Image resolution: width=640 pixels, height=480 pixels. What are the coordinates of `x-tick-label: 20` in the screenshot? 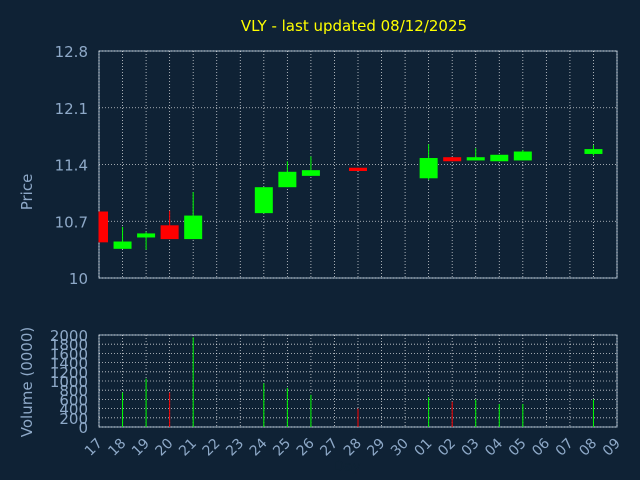 It's located at (165, 448).